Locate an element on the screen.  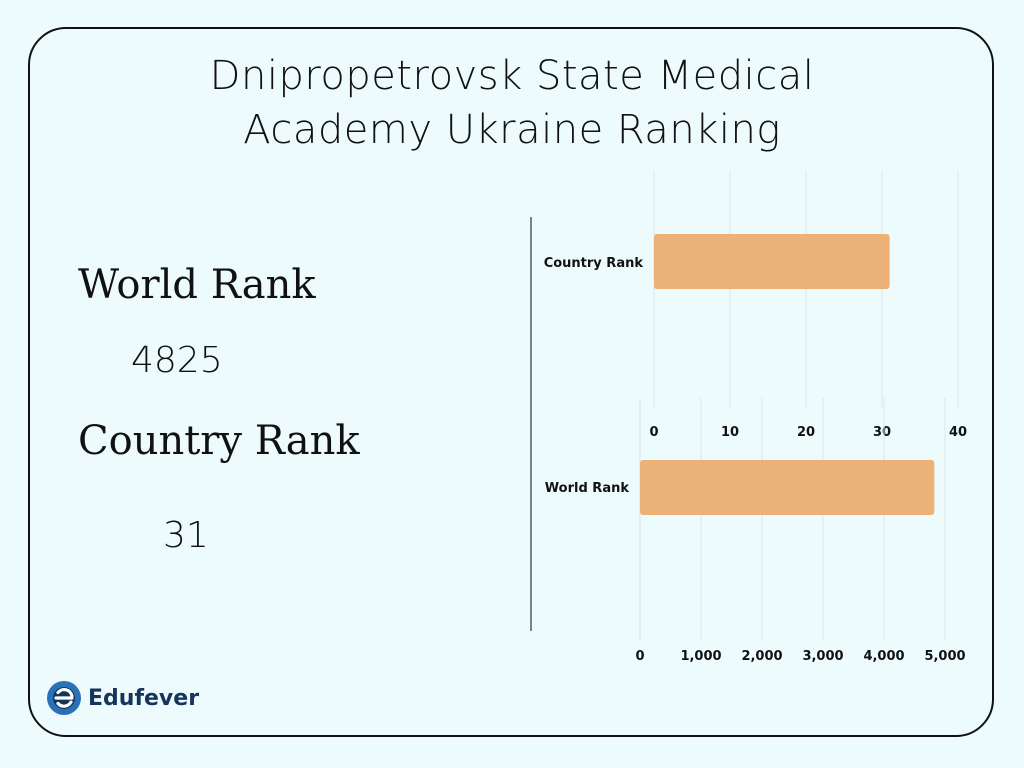
tick-label-world-4: 4,000 is located at coordinates (883, 656).